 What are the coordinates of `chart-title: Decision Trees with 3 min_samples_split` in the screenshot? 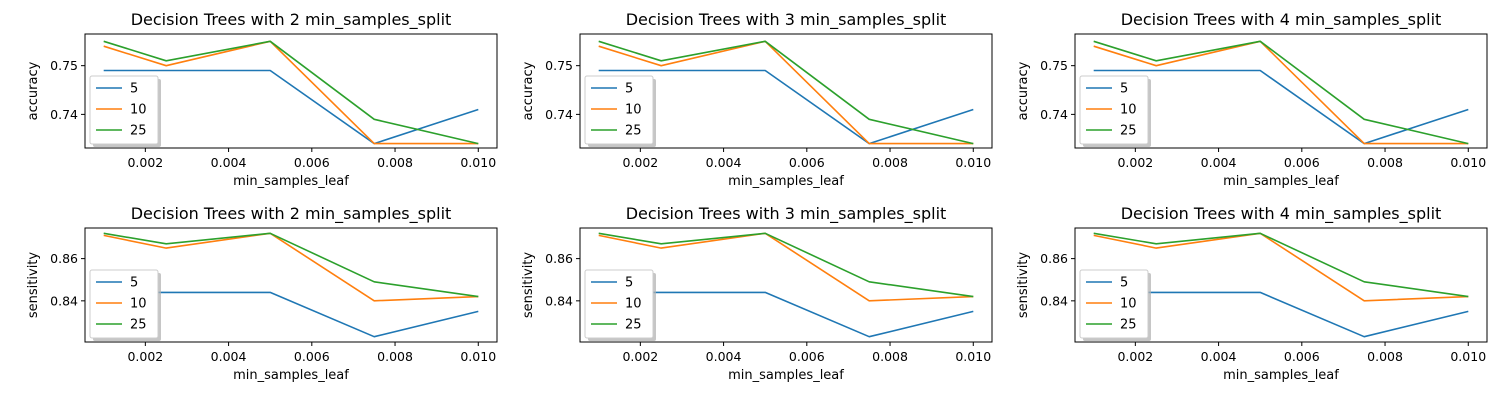 It's located at (786, 20).